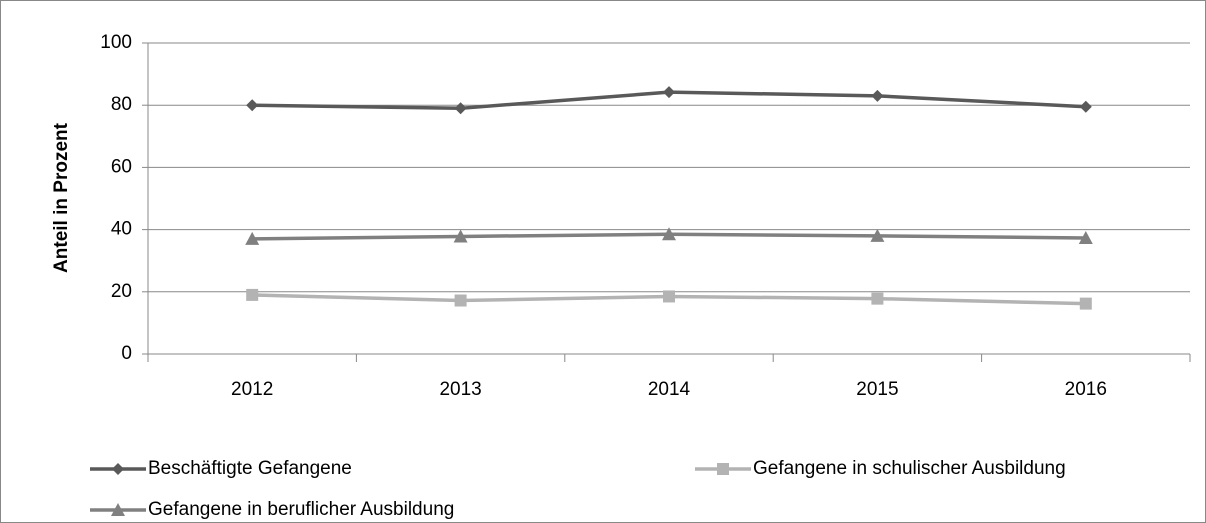  Describe the element at coordinates (121, 166) in the screenshot. I see `y-tick-label: 60` at that location.